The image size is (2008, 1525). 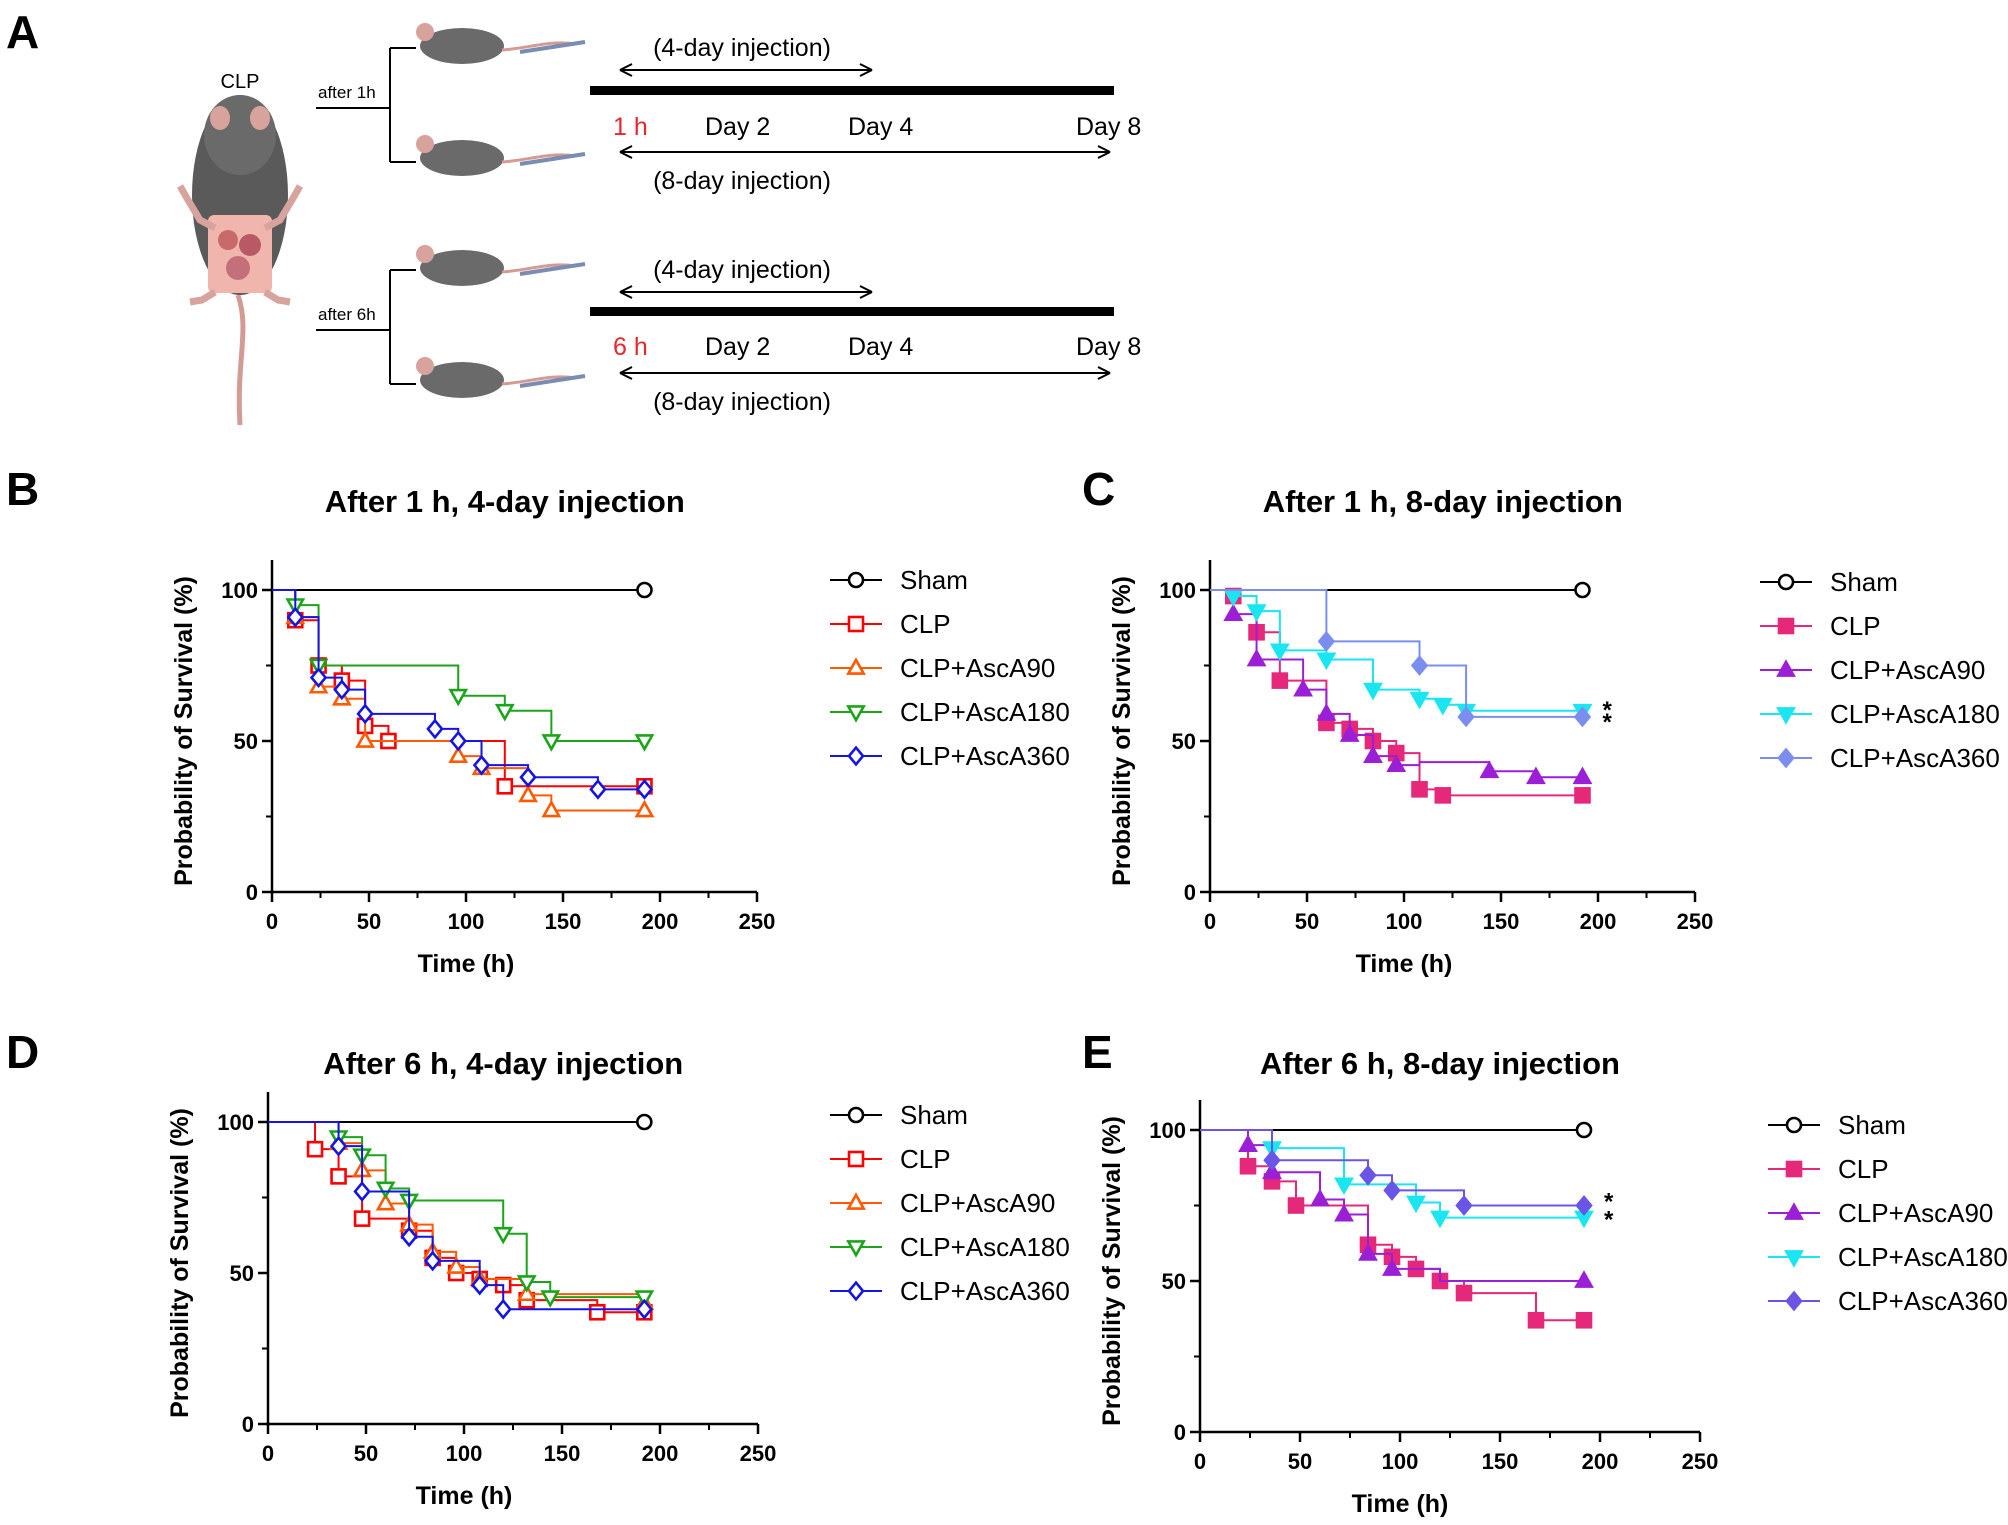 I want to click on timeline-start-1h: 1 h, so click(x=630, y=127).